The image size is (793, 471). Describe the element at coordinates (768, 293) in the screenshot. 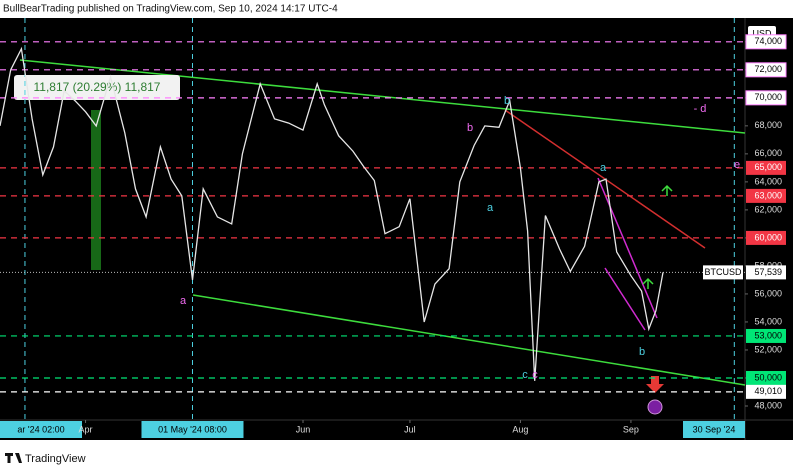

I see `y-tick-label: 56,000` at that location.